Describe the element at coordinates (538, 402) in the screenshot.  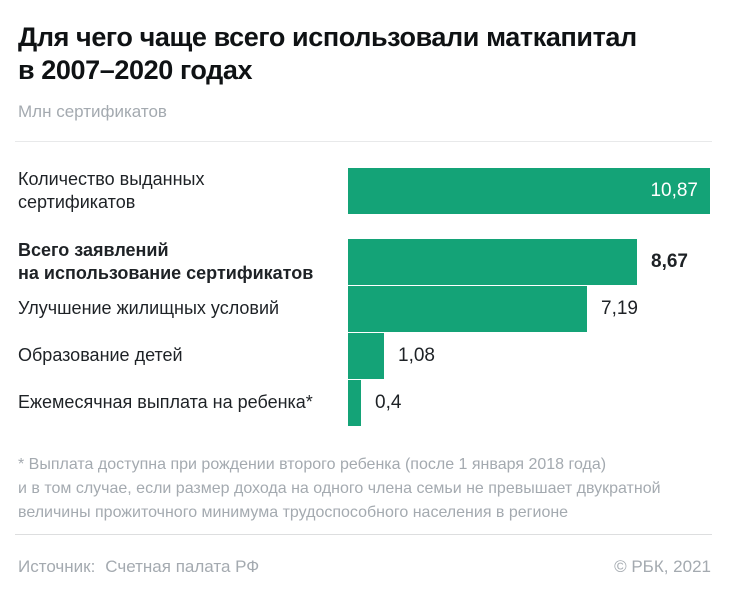
I see `bar-track: 0,4` at that location.